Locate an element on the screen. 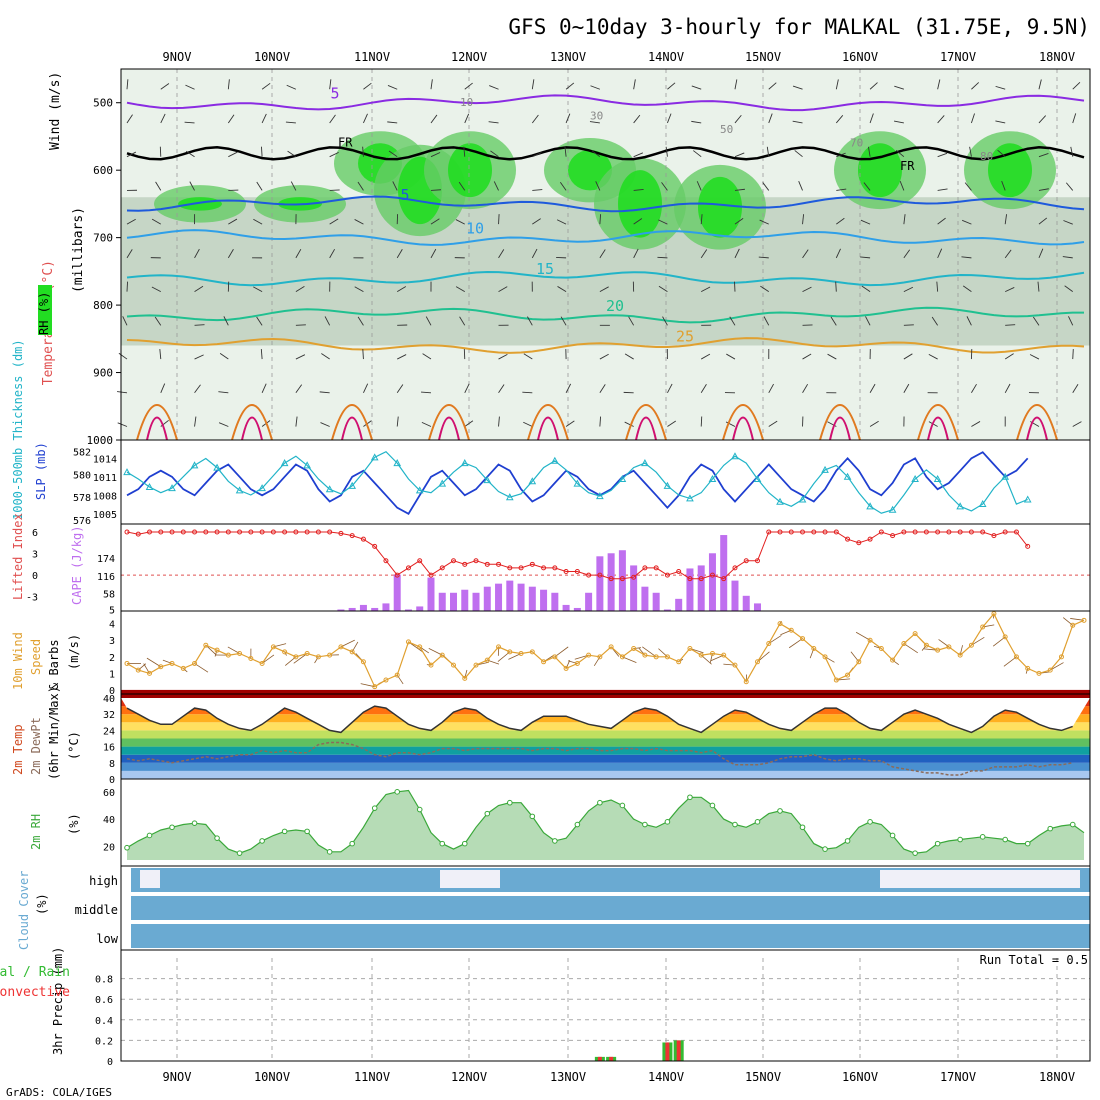 Image resolution: width=1100 pixels, height=1100 pixels. wind-speed-line is located at coordinates (605, 650).